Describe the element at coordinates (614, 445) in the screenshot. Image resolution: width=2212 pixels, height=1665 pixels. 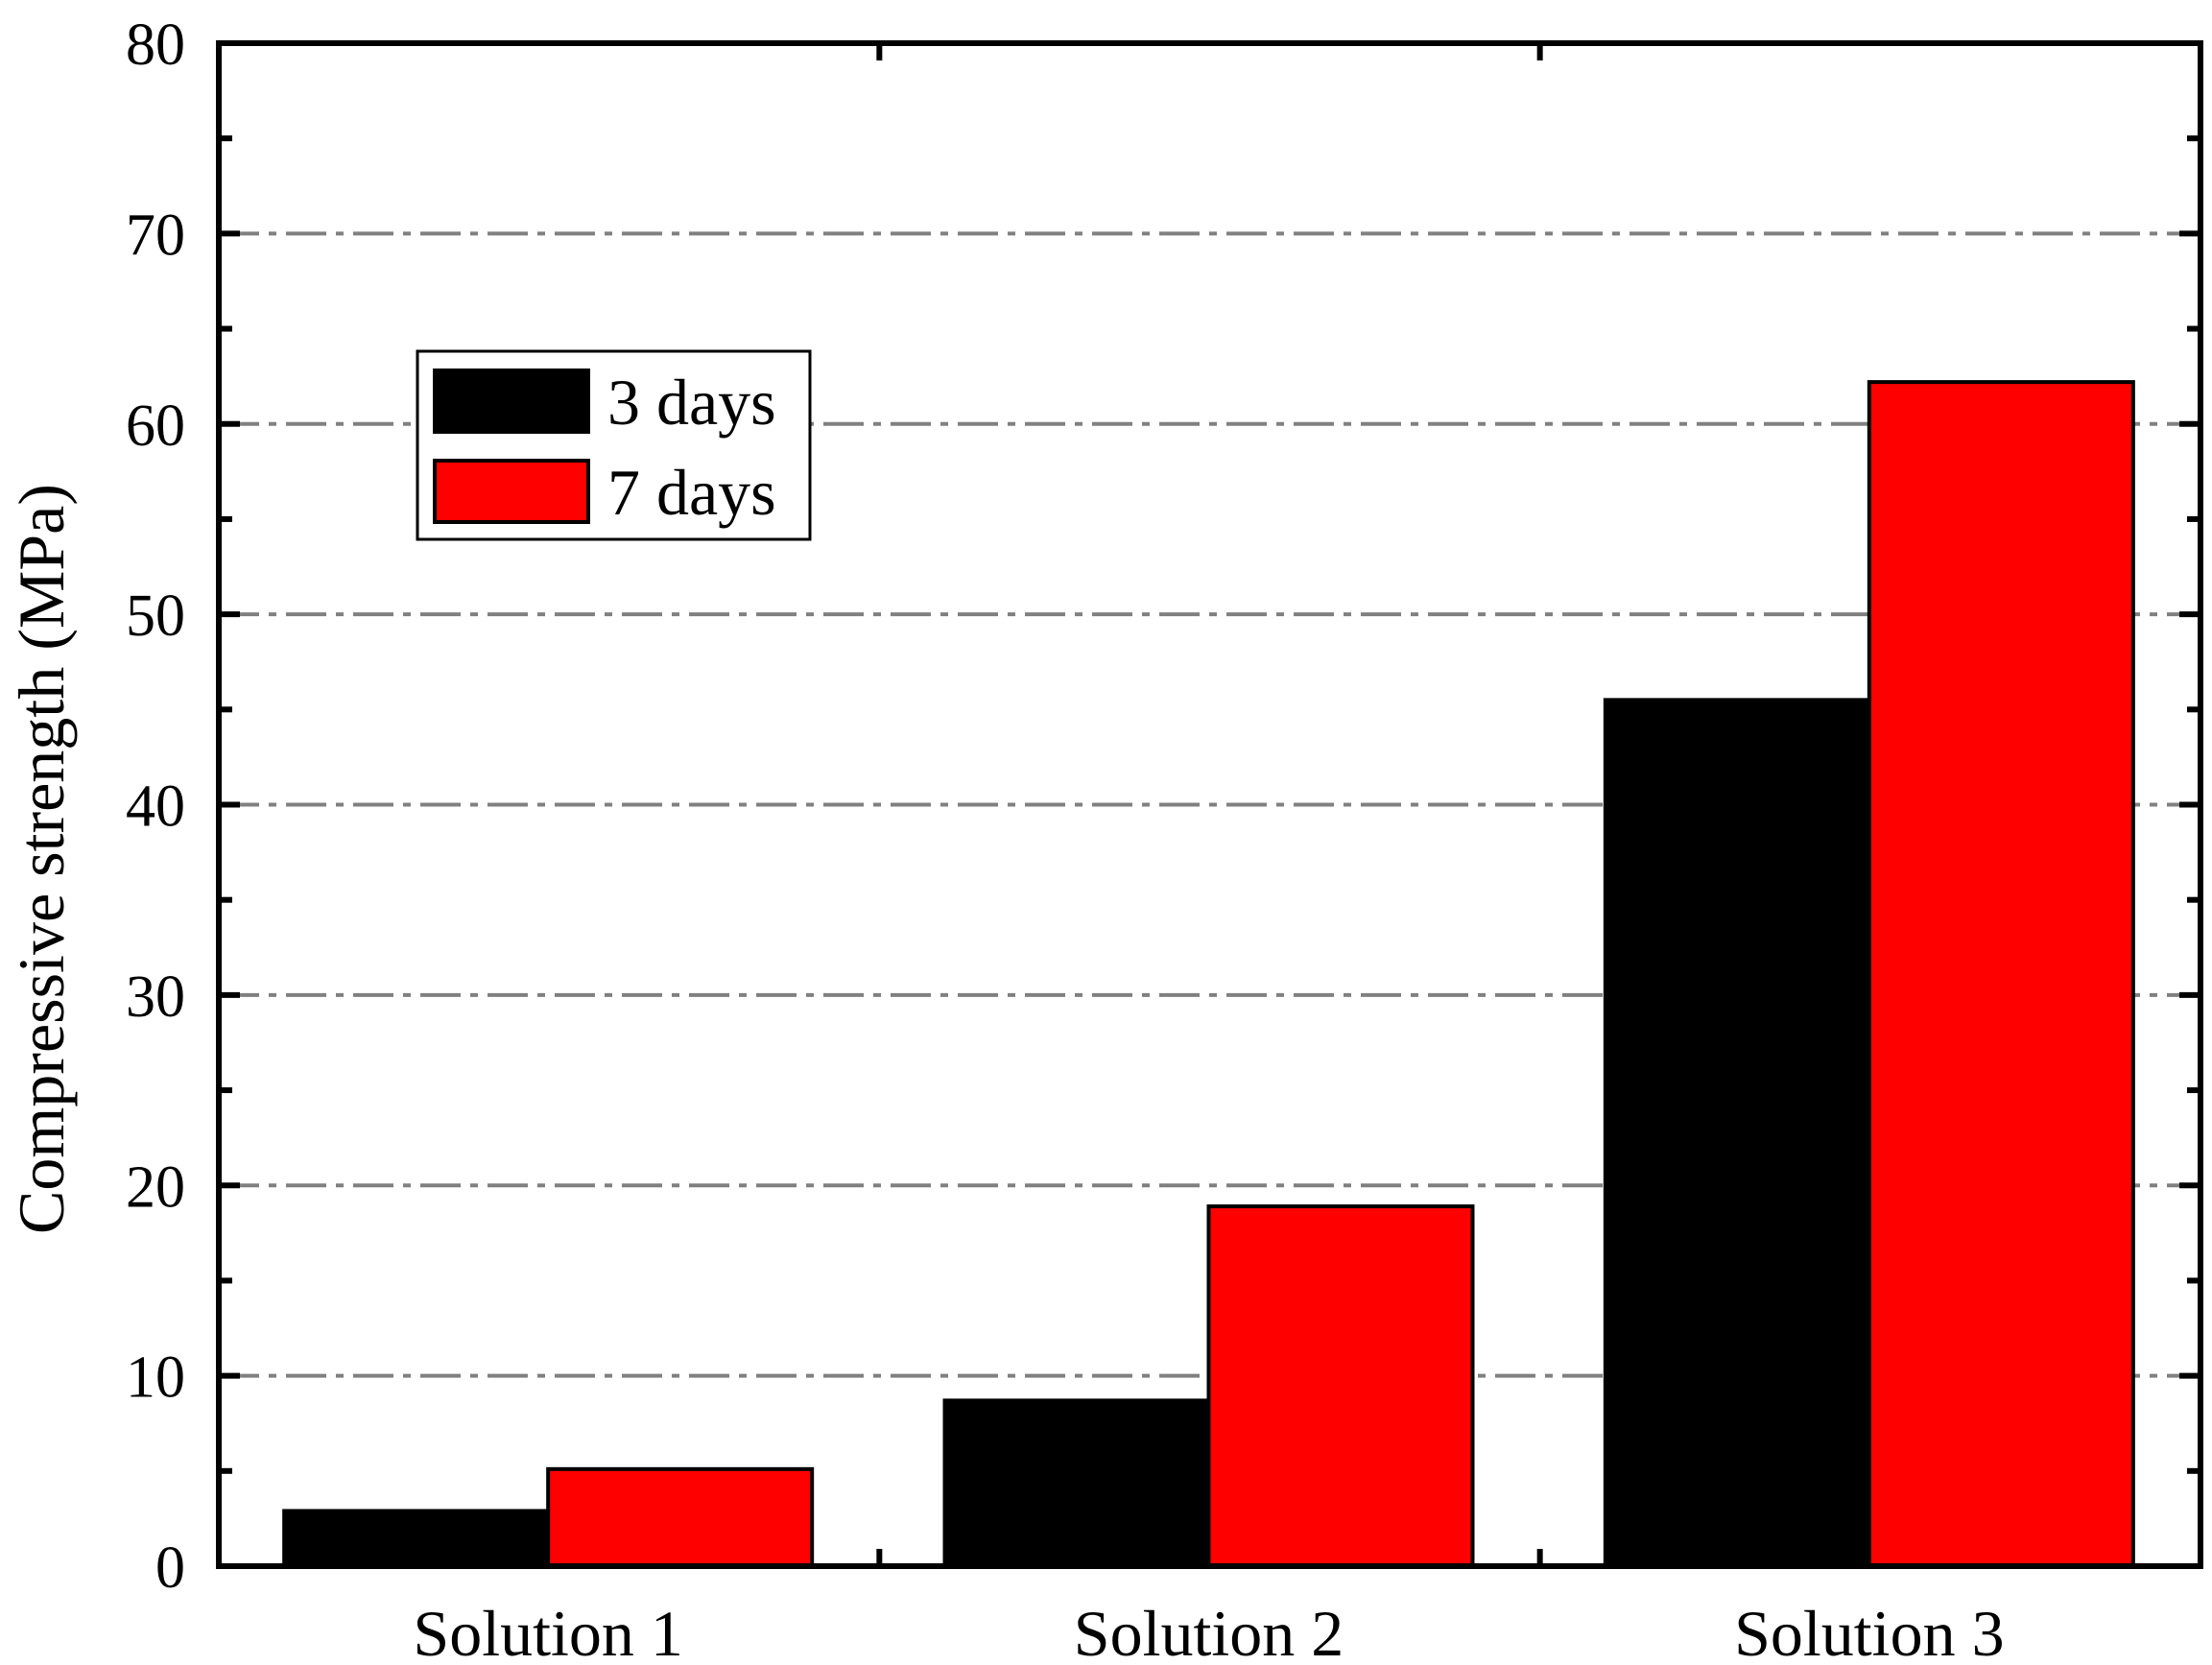
I see `legend: 3 days 7 days` at that location.